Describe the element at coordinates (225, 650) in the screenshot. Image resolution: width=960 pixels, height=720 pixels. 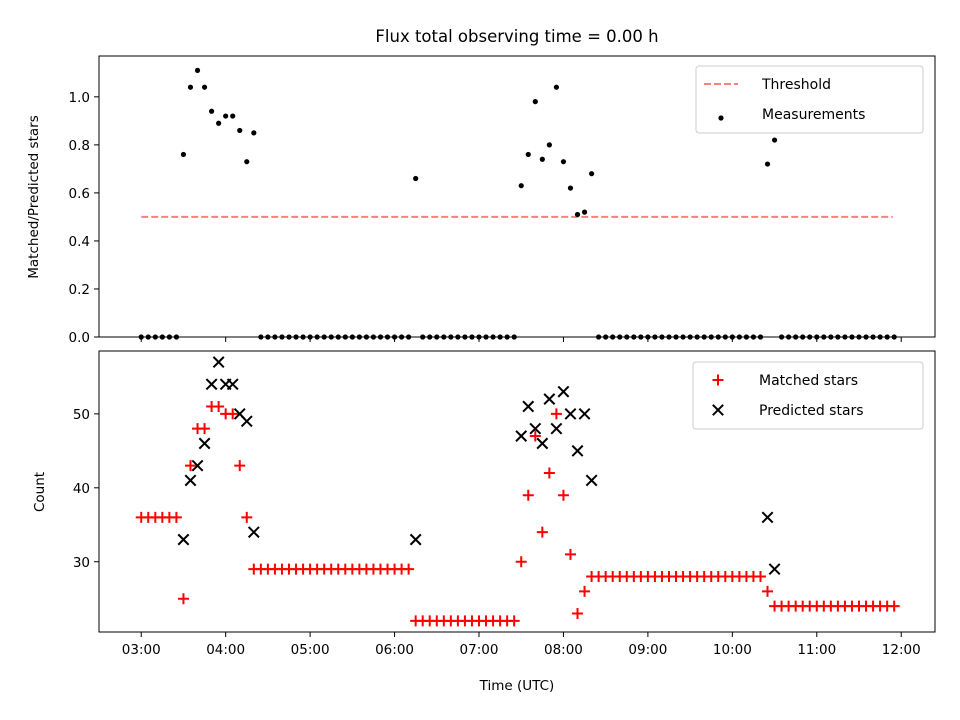
I see `x-tick-label: 04:00` at that location.